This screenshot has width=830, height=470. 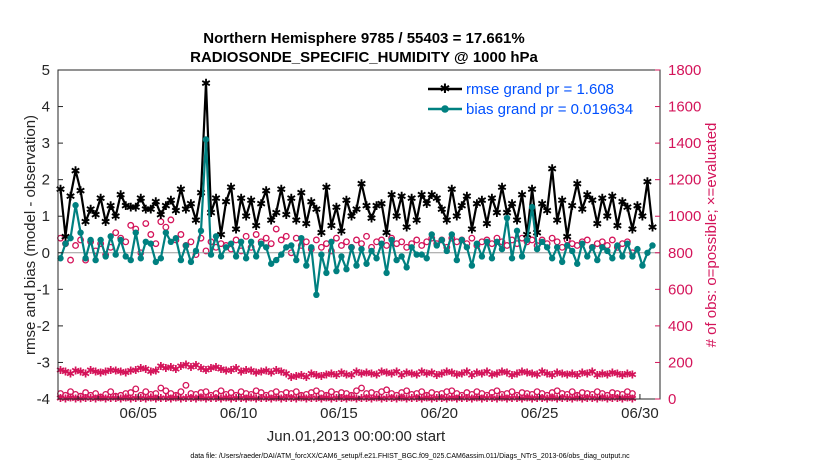 I want to click on y-tick-label-right: 0, so click(x=672, y=399).